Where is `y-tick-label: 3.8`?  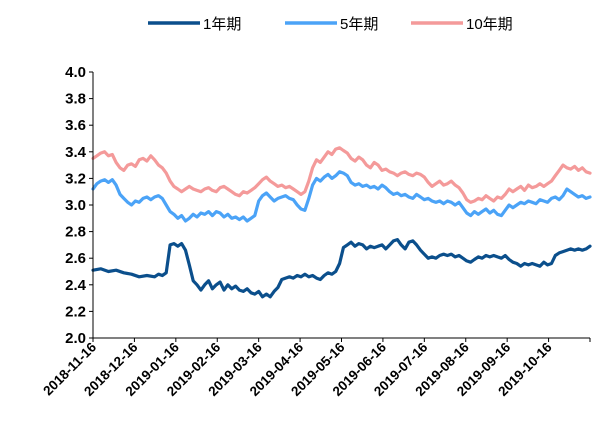
y-tick-label: 3.8 is located at coordinates (75, 99).